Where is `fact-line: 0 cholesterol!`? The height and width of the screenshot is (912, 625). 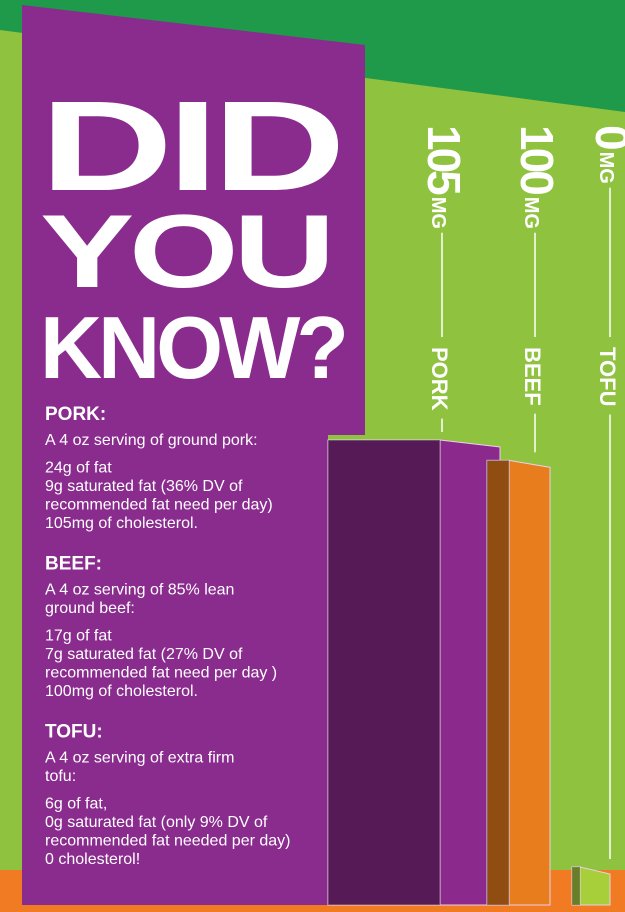
fact-line: 0 cholesterol! is located at coordinates (92, 859).